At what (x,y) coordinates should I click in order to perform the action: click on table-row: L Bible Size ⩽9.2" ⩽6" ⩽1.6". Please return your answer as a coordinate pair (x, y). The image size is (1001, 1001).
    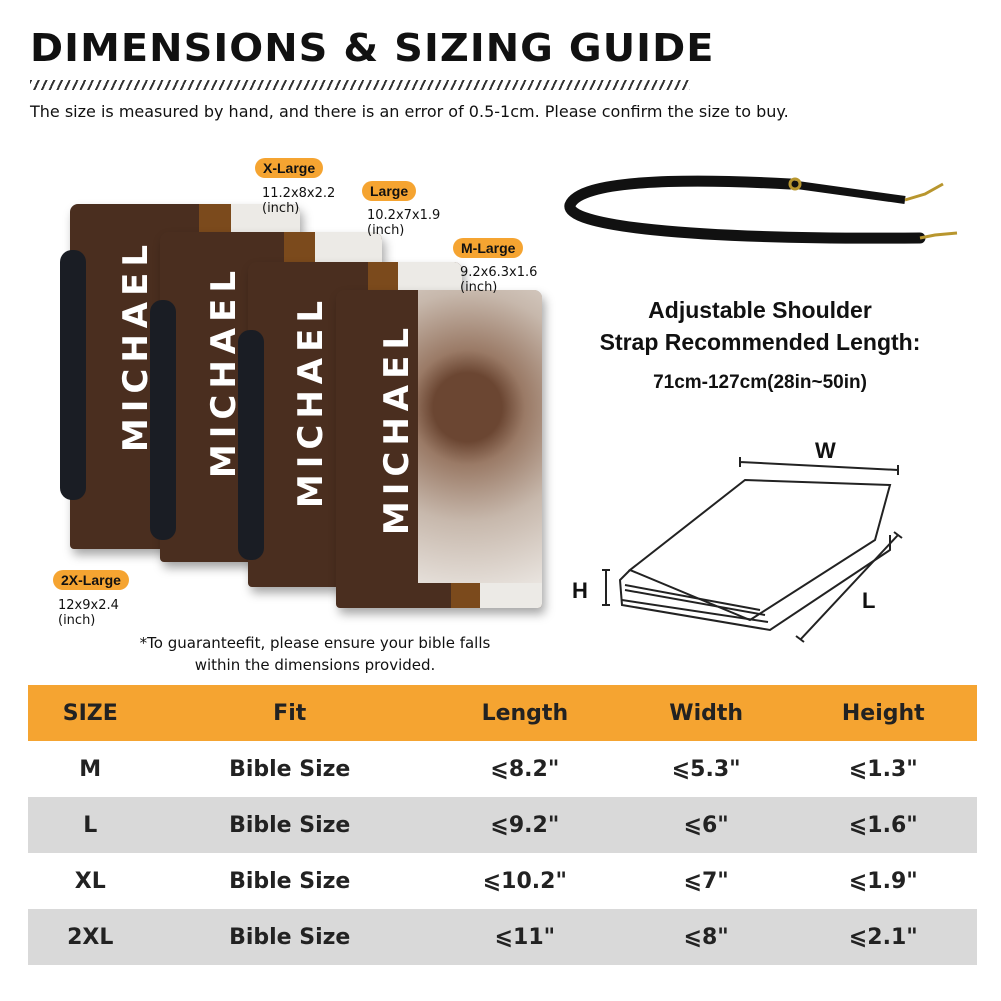
    Looking at the image, I should click on (502, 825).